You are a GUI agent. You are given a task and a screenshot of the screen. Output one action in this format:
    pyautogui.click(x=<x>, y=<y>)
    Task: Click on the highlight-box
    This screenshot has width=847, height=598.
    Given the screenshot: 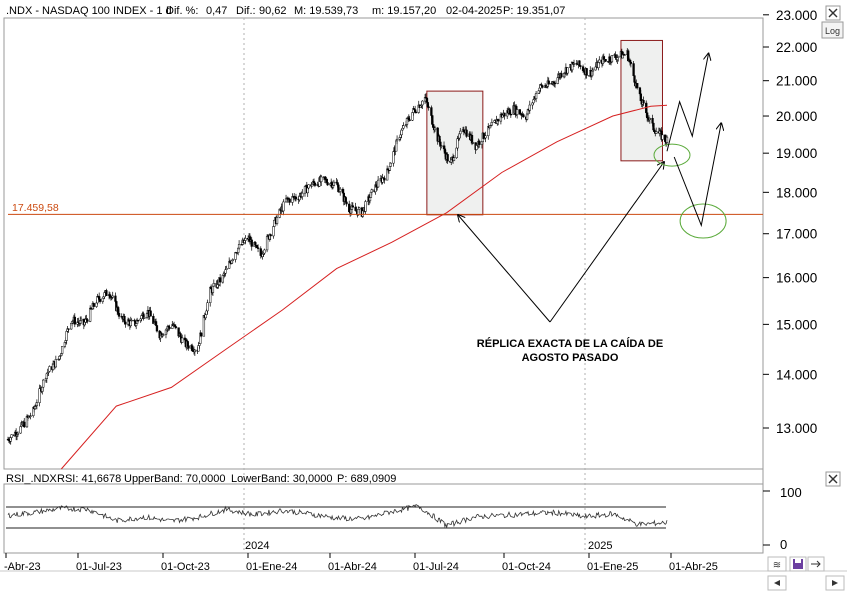 What is the action you would take?
    pyautogui.click(x=455, y=153)
    